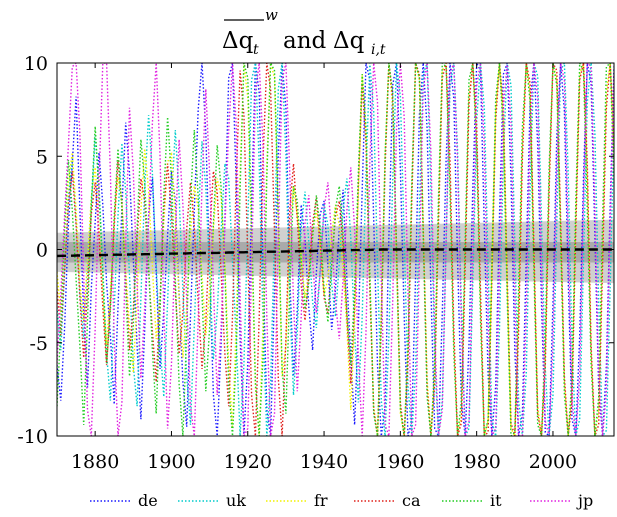  Describe the element at coordinates (248, 462) in the screenshot. I see `x-tick-label: 1920` at that location.